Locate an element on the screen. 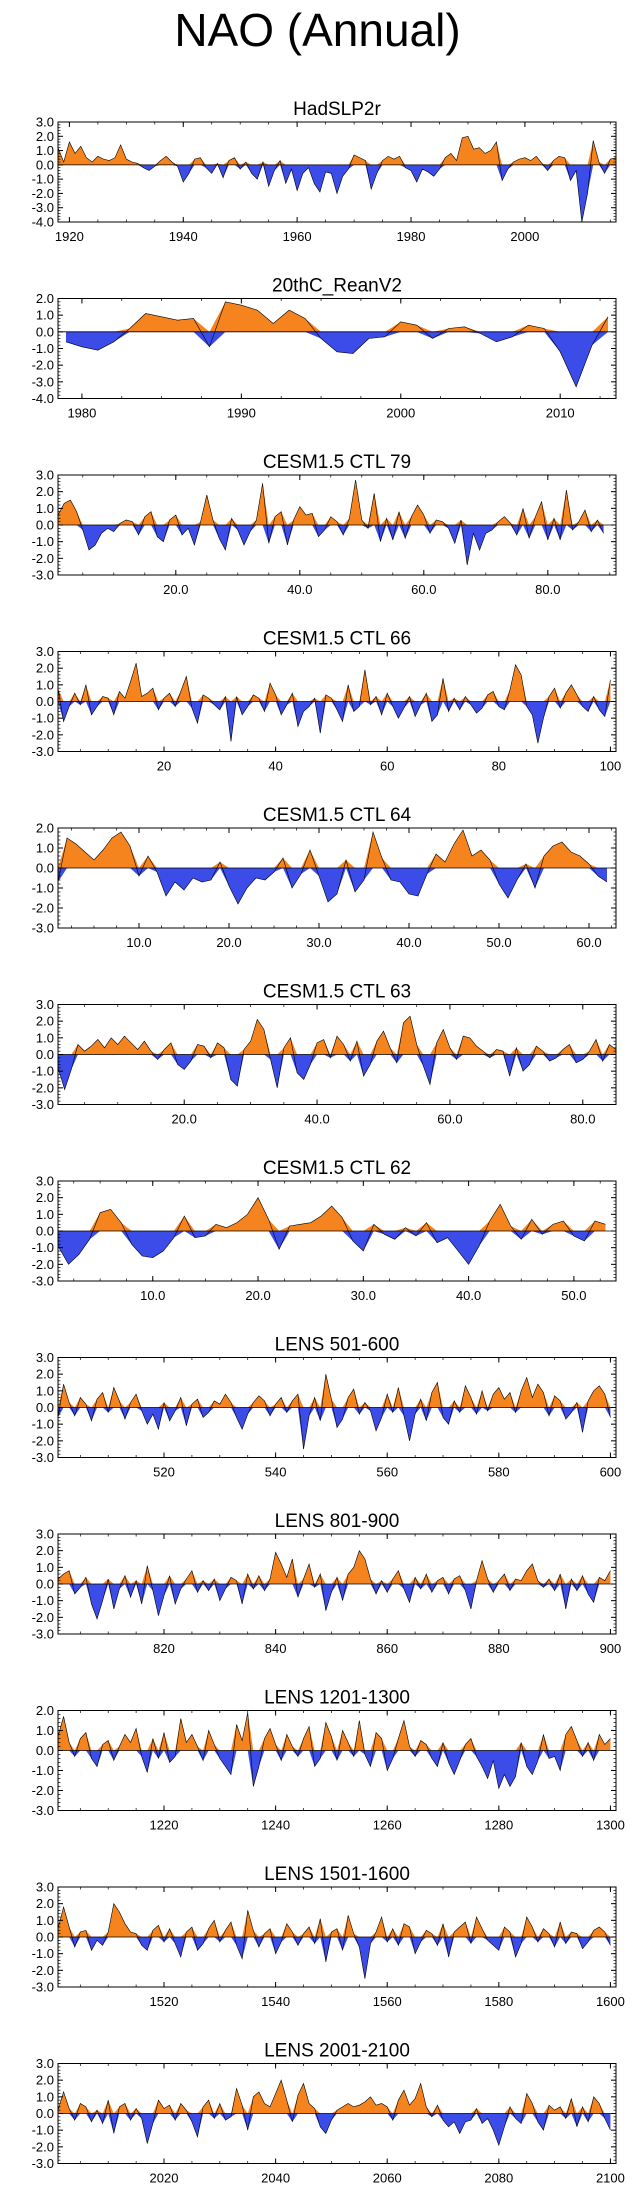 The width and height of the screenshot is (635, 2208). panel-title: LENS 501-600 is located at coordinates (337, 1345).